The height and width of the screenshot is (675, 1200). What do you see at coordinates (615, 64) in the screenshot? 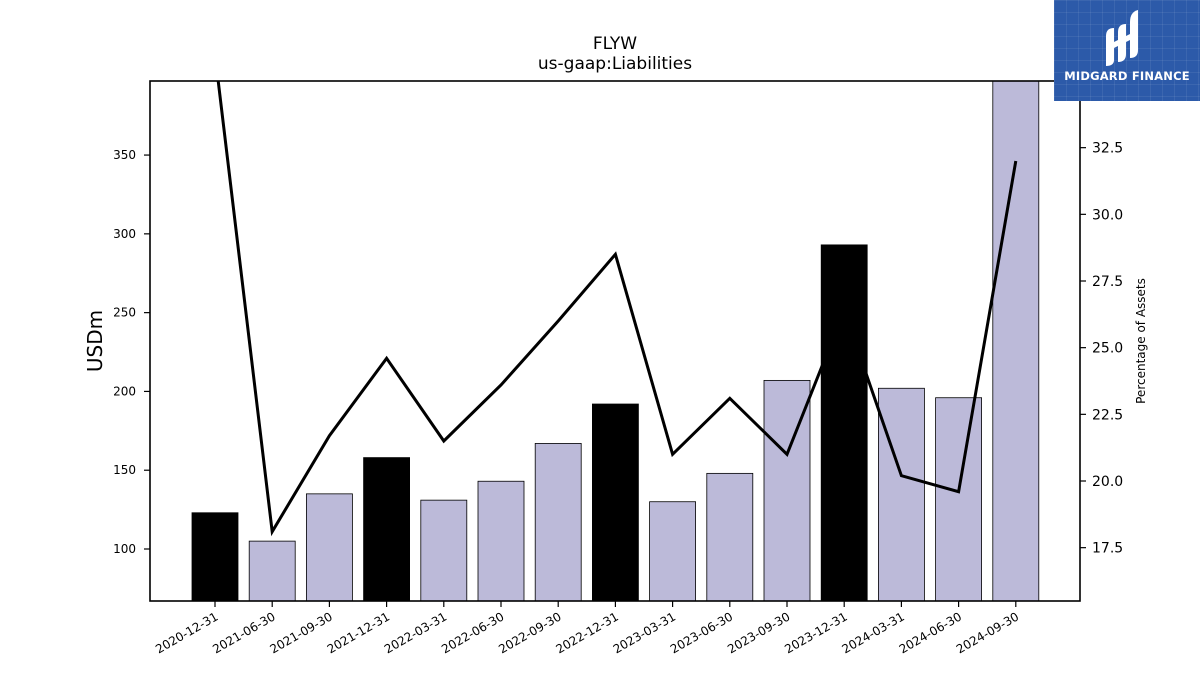
I see `chart-subtitle: us-gaap:Liabilities` at bounding box center [615, 64].